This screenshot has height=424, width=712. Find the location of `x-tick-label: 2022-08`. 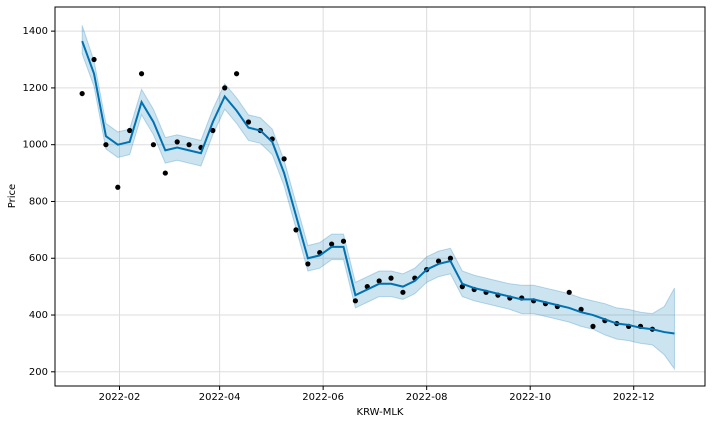

x-tick-label: 2022-08 is located at coordinates (427, 397).